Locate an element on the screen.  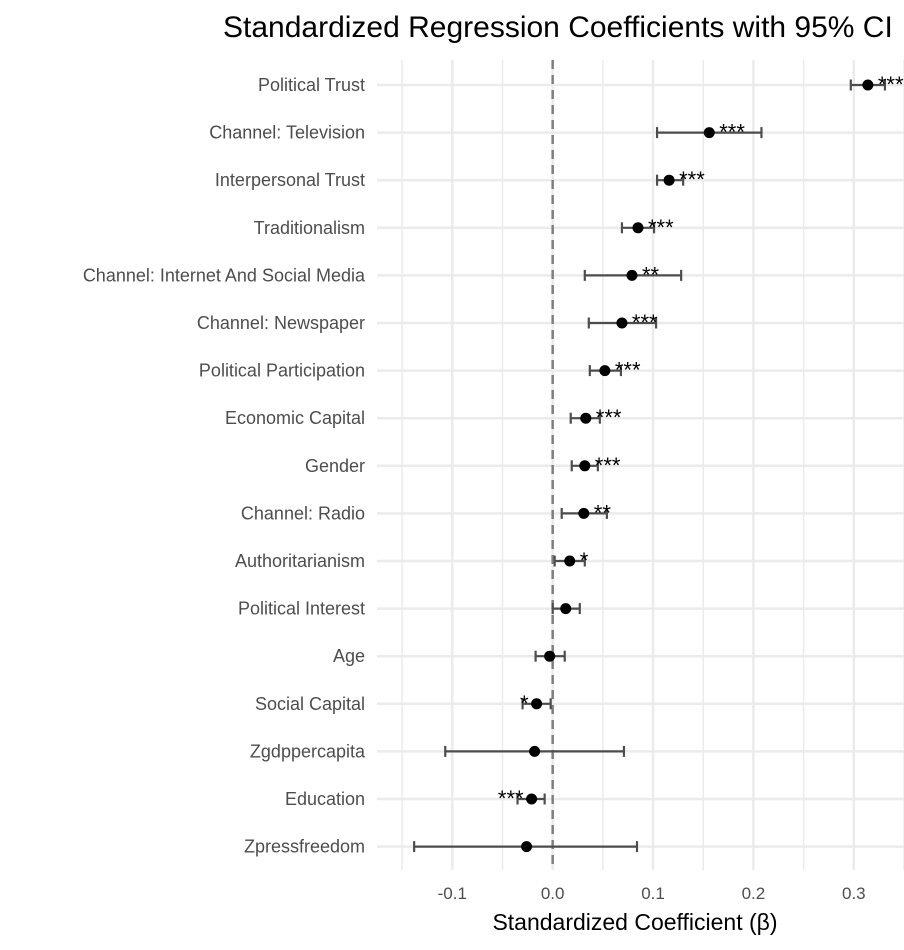
category-label: Age is located at coordinates (349, 656).